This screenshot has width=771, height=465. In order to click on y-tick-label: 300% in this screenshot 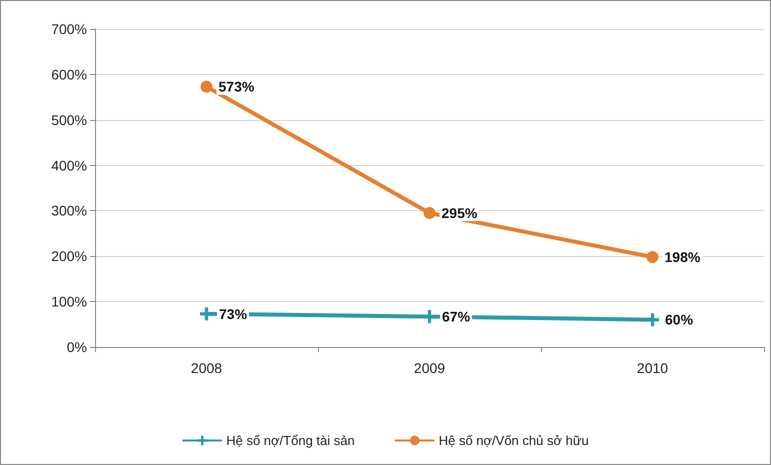, I will do `click(69, 210)`.